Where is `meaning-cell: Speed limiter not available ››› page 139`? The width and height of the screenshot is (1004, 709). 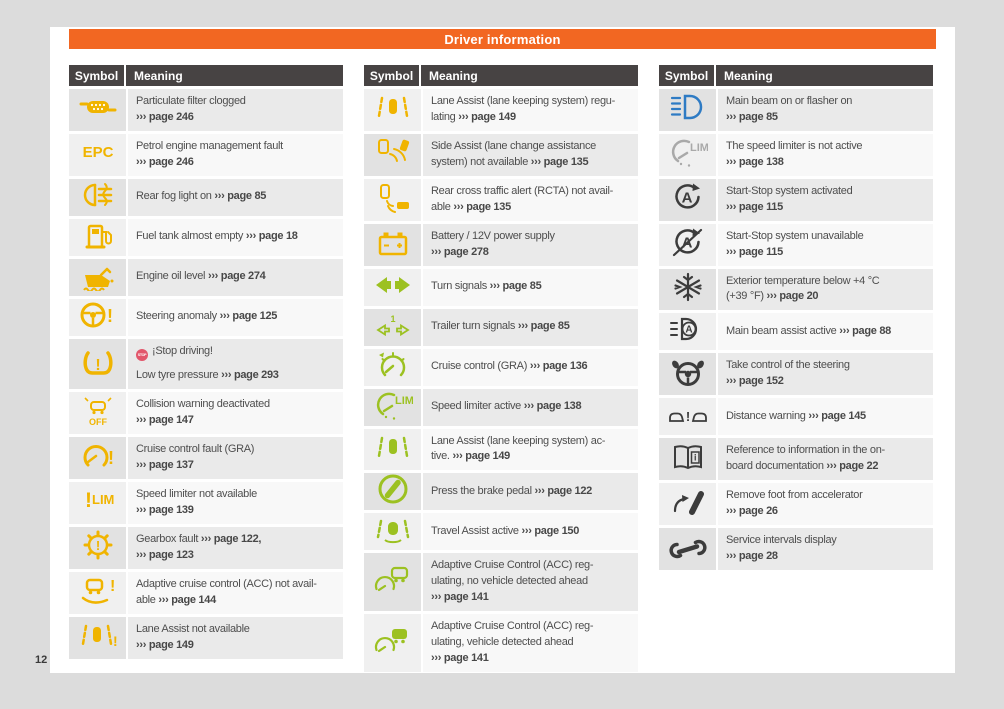
meaning-cell: Speed limiter not available ››› page 139 is located at coordinates (235, 503).